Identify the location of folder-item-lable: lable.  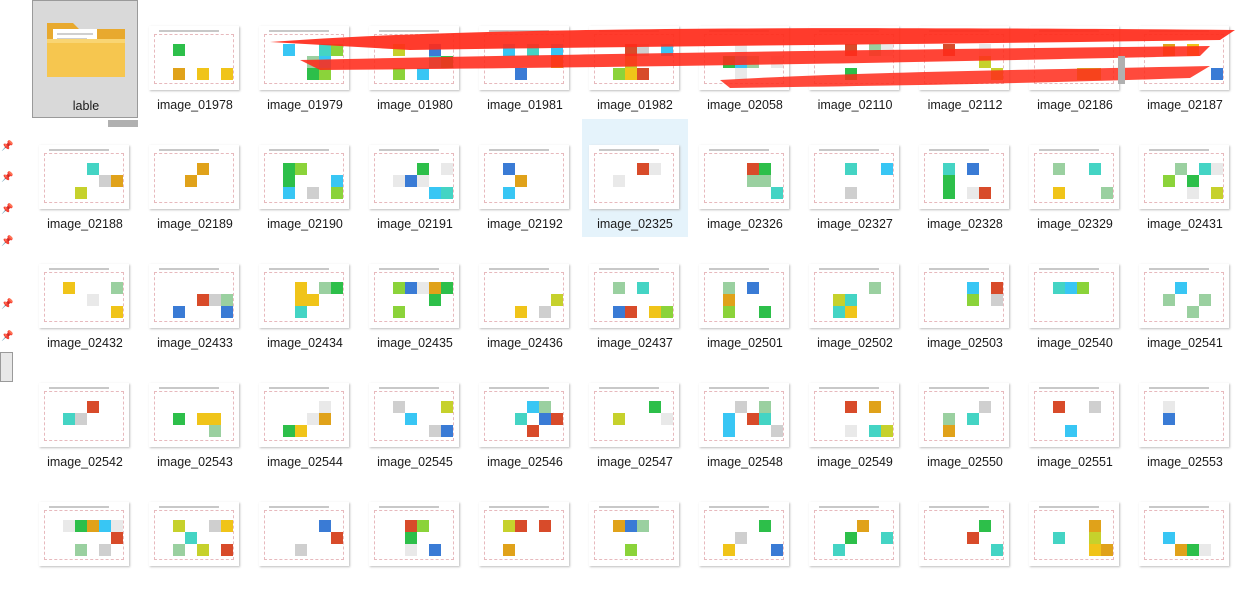
(85, 59).